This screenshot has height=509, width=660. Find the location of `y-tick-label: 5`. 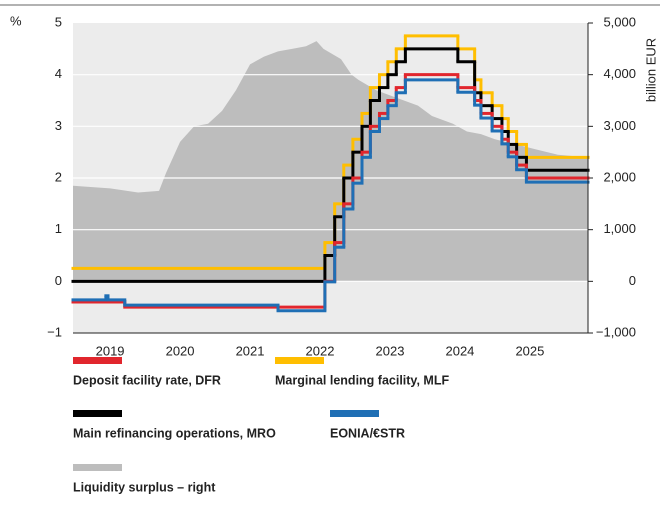

y-tick-label: 5 is located at coordinates (58, 21).